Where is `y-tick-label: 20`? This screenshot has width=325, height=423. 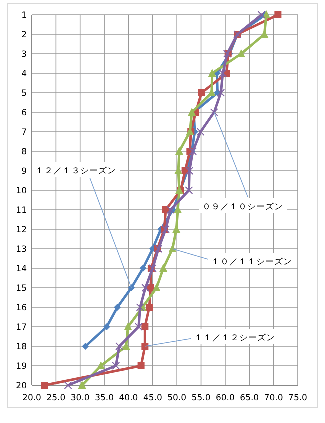 y-tick-label: 20 is located at coordinates (21, 387).